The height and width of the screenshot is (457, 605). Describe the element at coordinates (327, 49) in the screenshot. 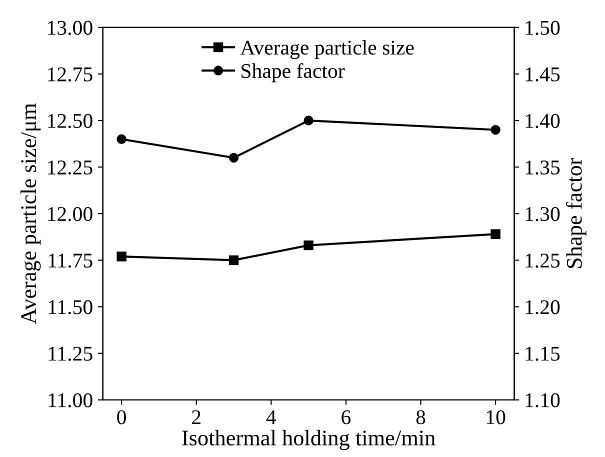

I see `legend-label: Average particle size` at that location.